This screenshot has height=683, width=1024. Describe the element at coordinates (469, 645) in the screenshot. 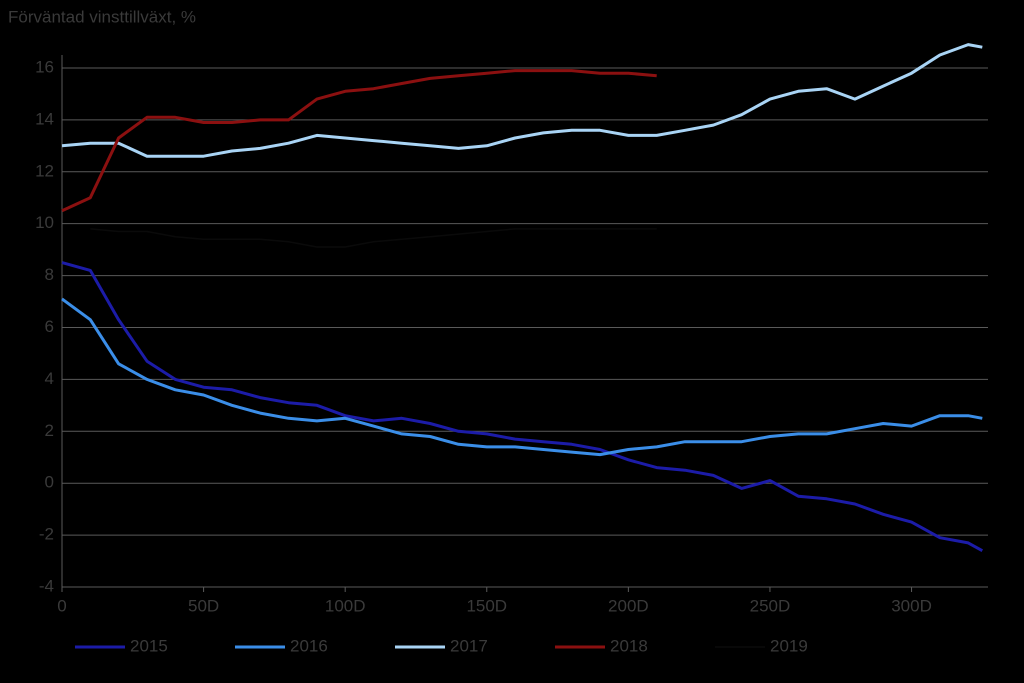

I see `legend-label: 2017` at that location.